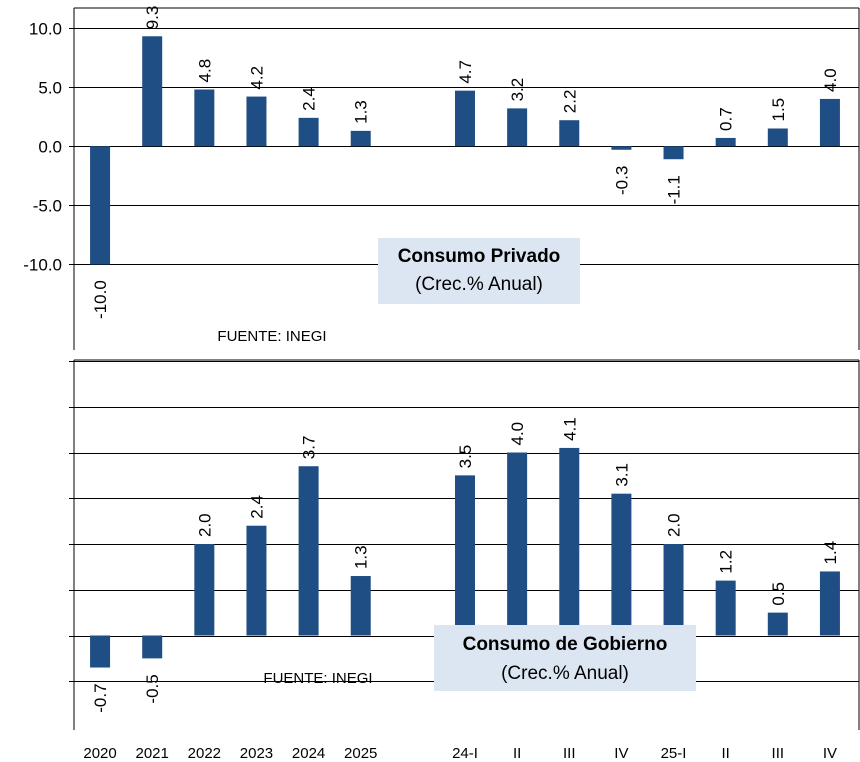 This screenshot has width=860, height=762. What do you see at coordinates (674, 189) in the screenshot?
I see `value-label: -1.1` at bounding box center [674, 189].